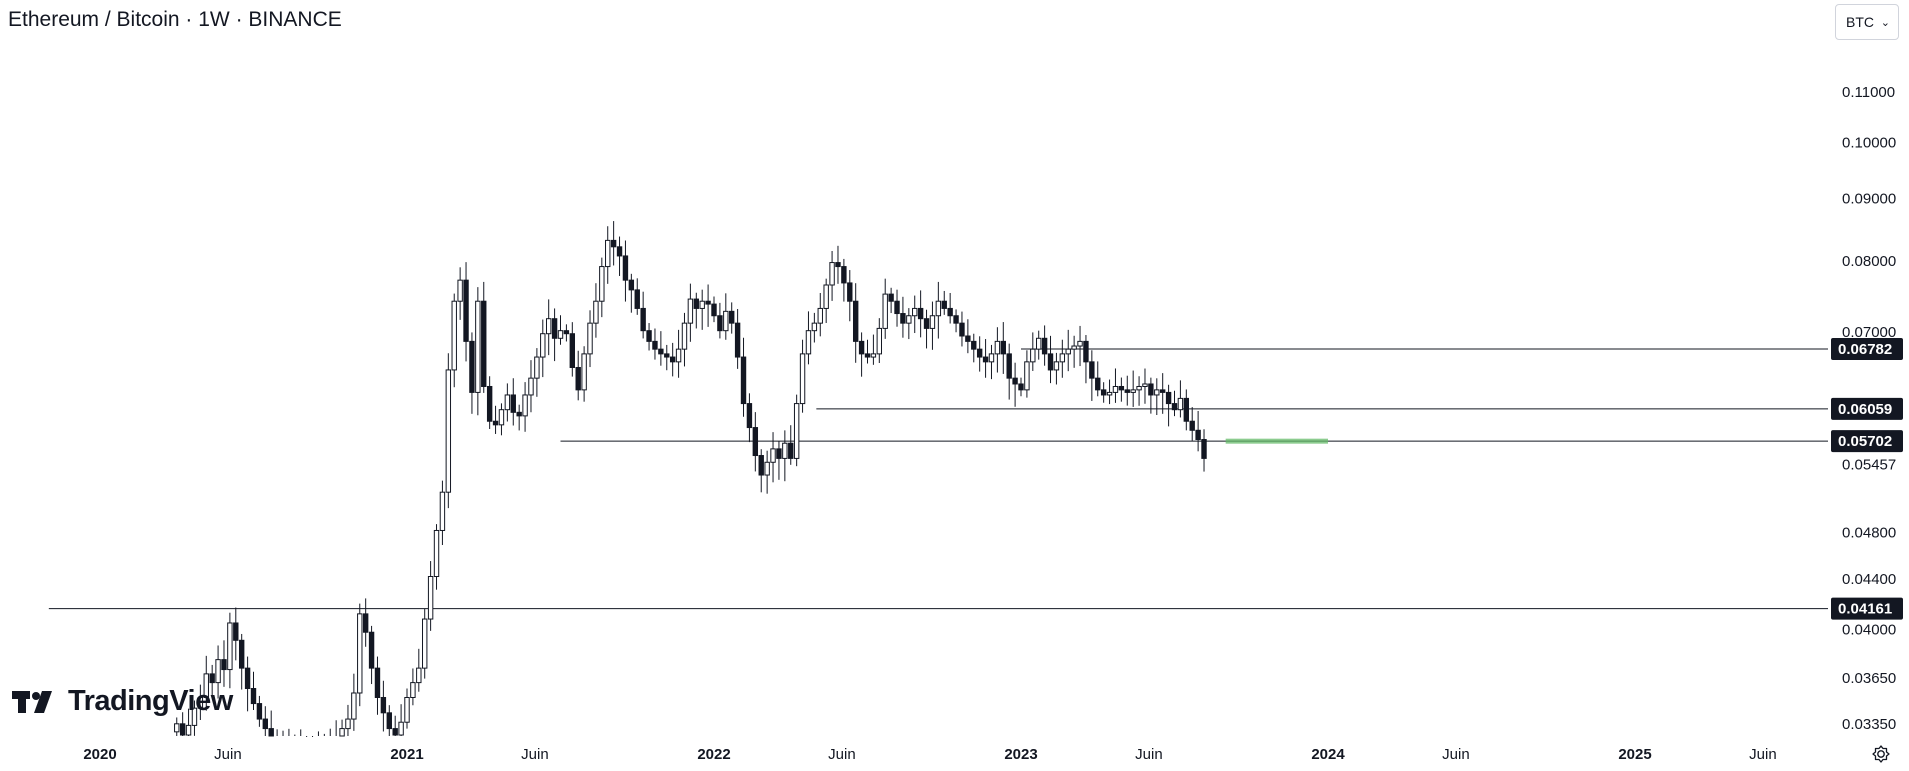 Image resolution: width=1909 pixels, height=771 pixels. I want to click on currency-label: BTC, so click(1860, 22).